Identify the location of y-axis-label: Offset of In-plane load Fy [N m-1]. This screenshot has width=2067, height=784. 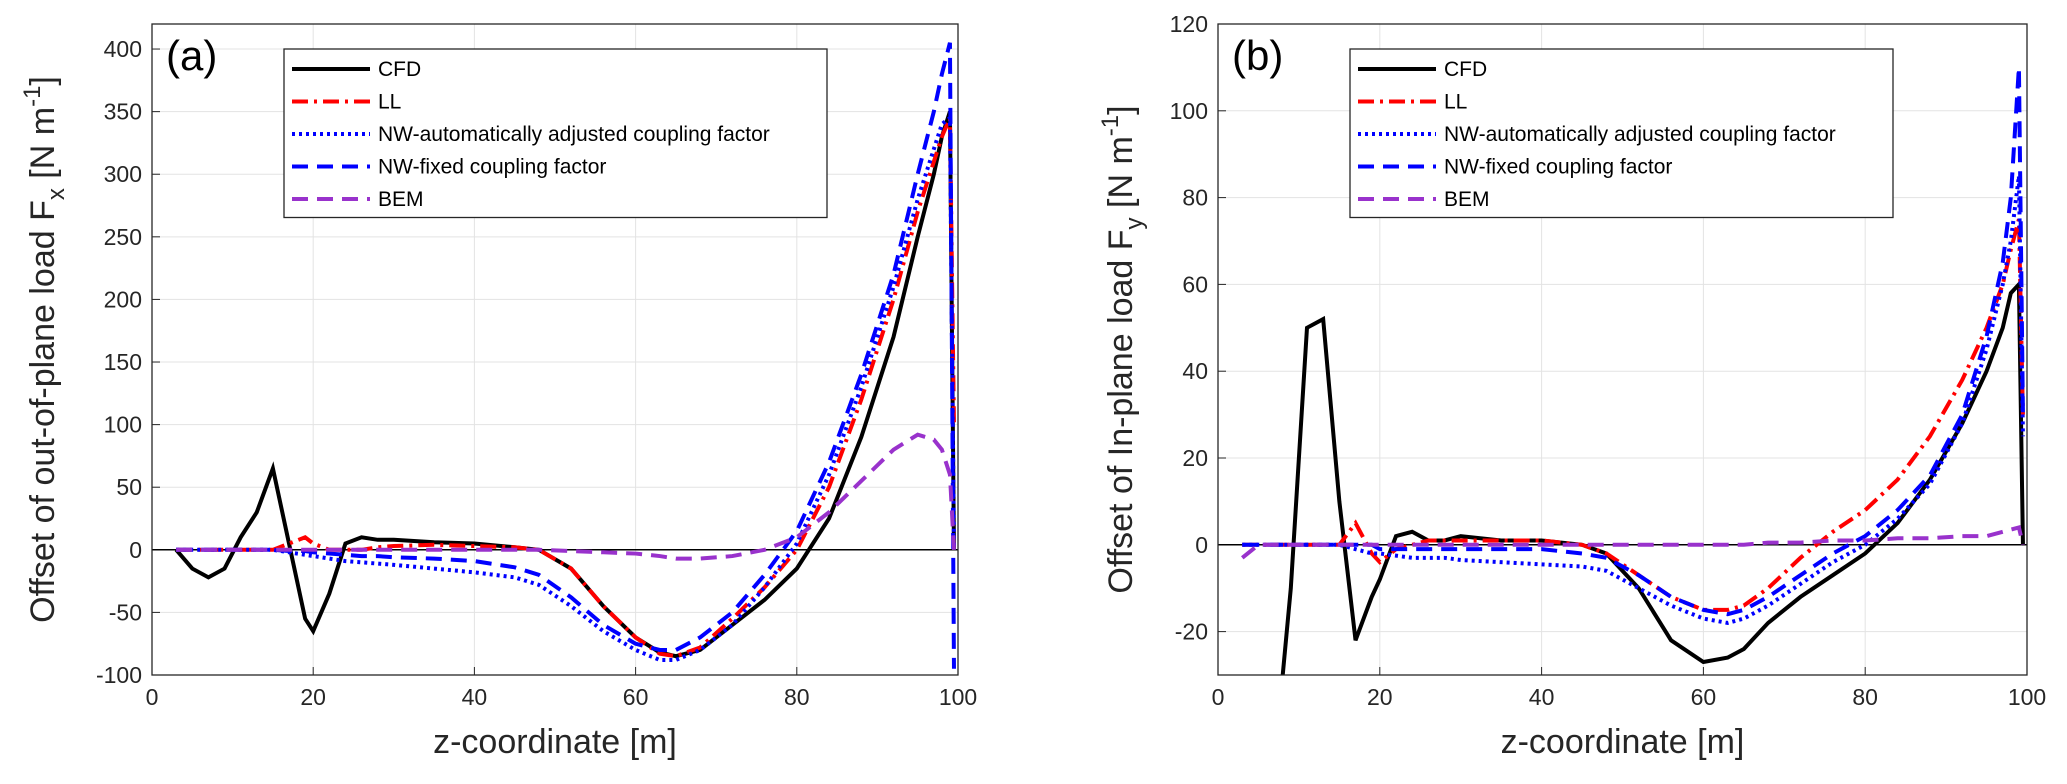
(1122, 349).